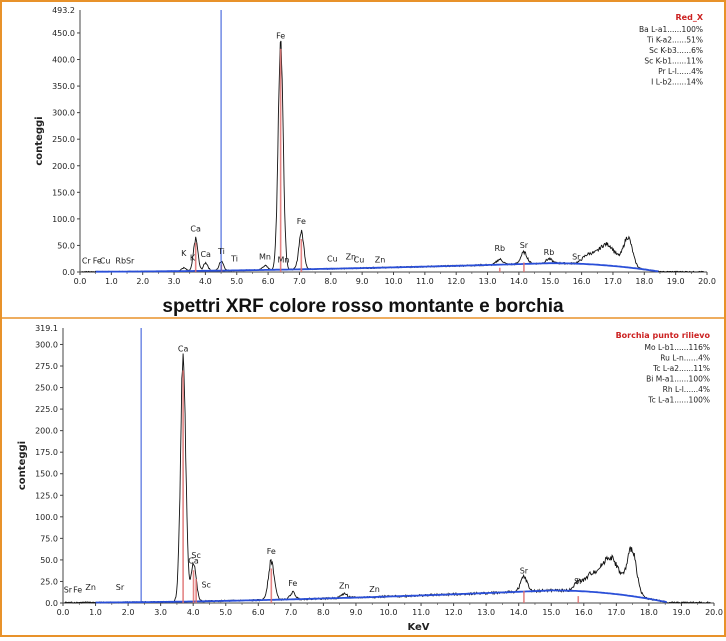  Describe the element at coordinates (46, 344) in the screenshot. I see `y-tick-label: 300.0` at that location.